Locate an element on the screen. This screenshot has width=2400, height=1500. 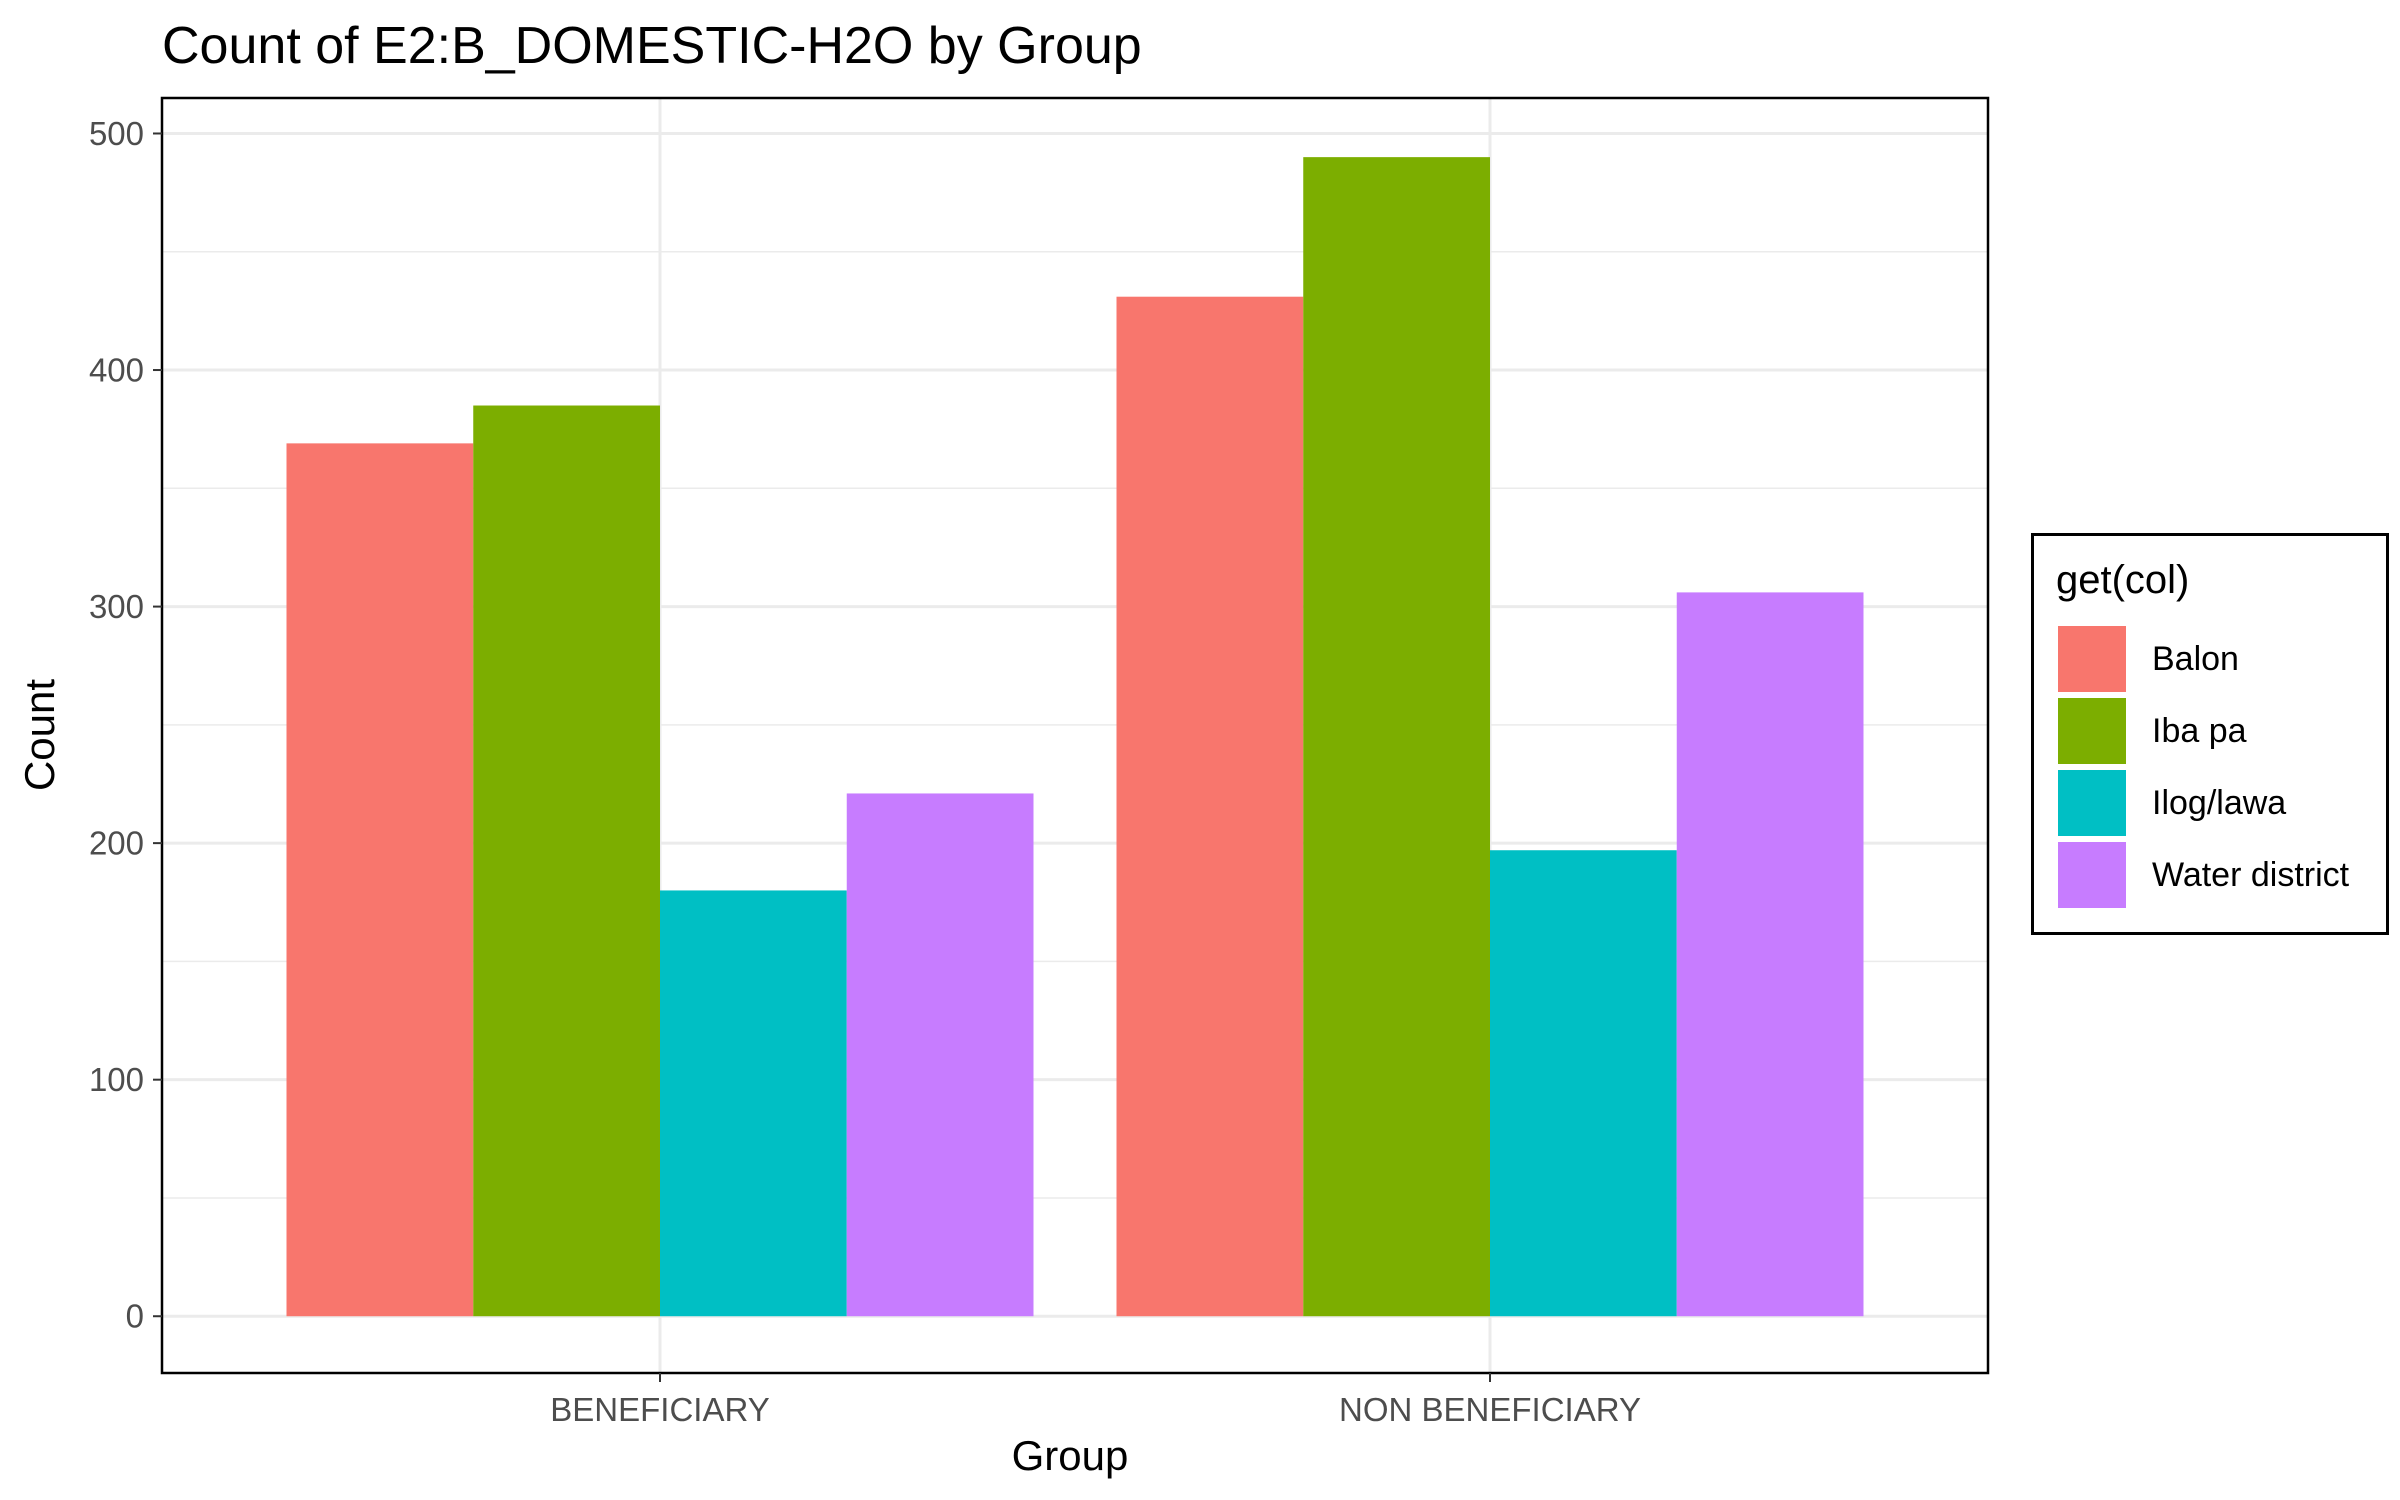
y-axis-label: Count is located at coordinates (39, 735).